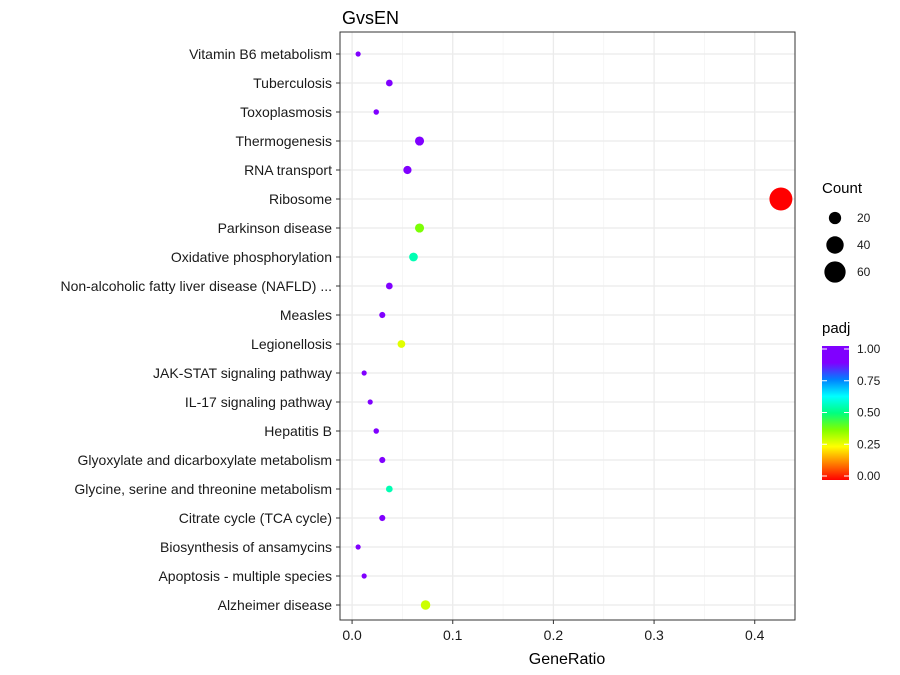 The height and width of the screenshot is (675, 900). Describe the element at coordinates (846, 231) in the screenshot. I see `legend-count: Count 20 40 60` at that location.